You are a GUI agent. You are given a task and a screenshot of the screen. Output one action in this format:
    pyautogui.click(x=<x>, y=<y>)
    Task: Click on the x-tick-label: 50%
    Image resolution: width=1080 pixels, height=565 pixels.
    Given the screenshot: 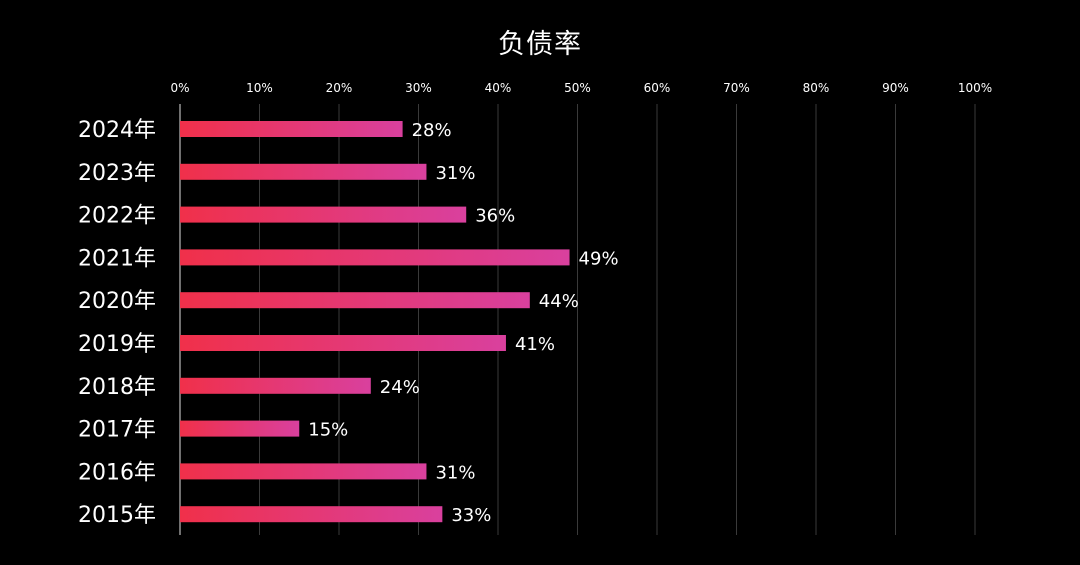 What is the action you would take?
    pyautogui.click(x=577, y=88)
    